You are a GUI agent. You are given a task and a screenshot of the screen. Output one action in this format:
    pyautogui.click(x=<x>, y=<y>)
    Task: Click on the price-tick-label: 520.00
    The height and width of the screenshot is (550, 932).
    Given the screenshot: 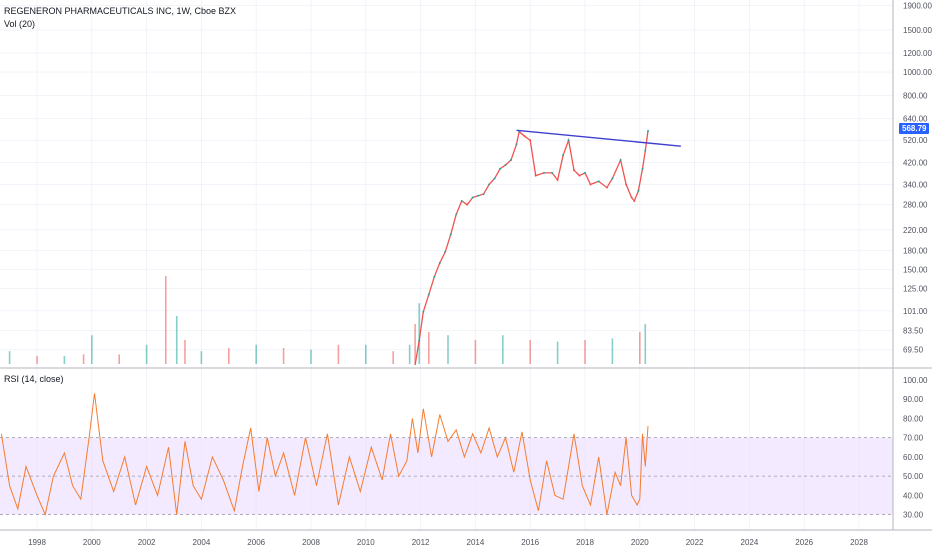 What is the action you would take?
    pyautogui.click(x=915, y=140)
    